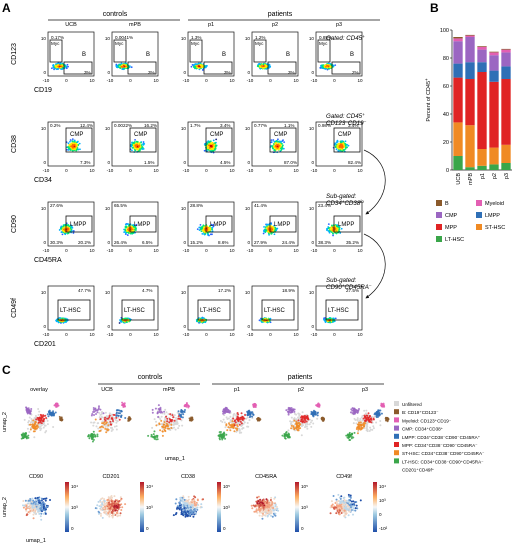 The width and height of the screenshot is (520, 546). Describe the element at coordinates (494, 76) in the screenshot. I see `bar-LMPP-p2` at that location.